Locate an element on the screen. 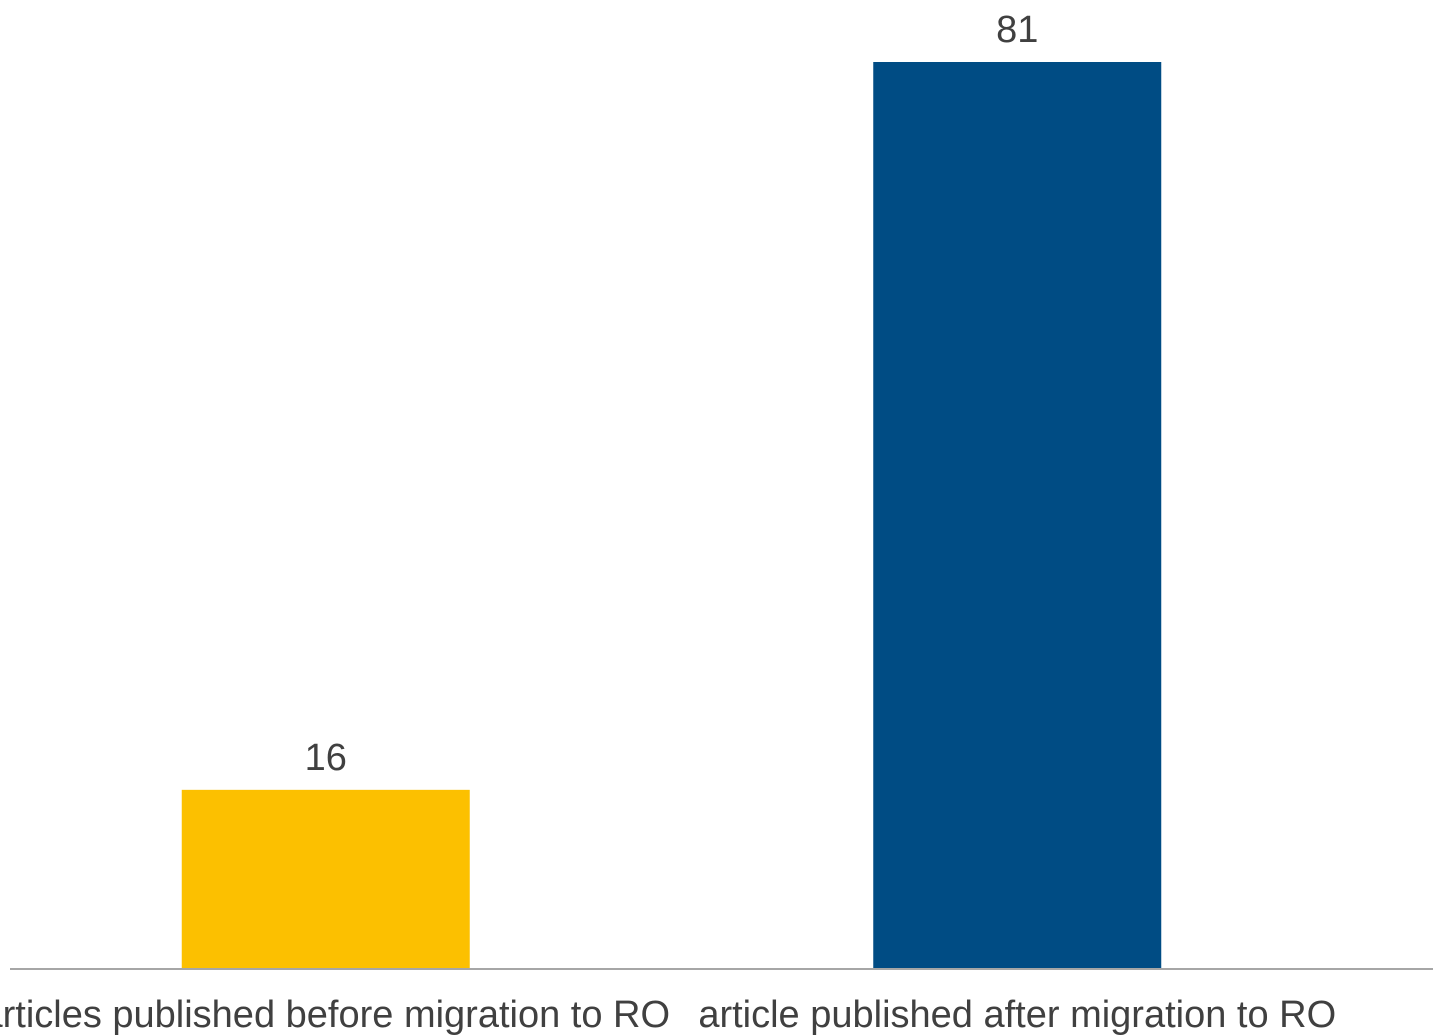 This screenshot has height=1035, width=1433. x-tick-label-2: article published after migration to RO is located at coordinates (1017, 1014).